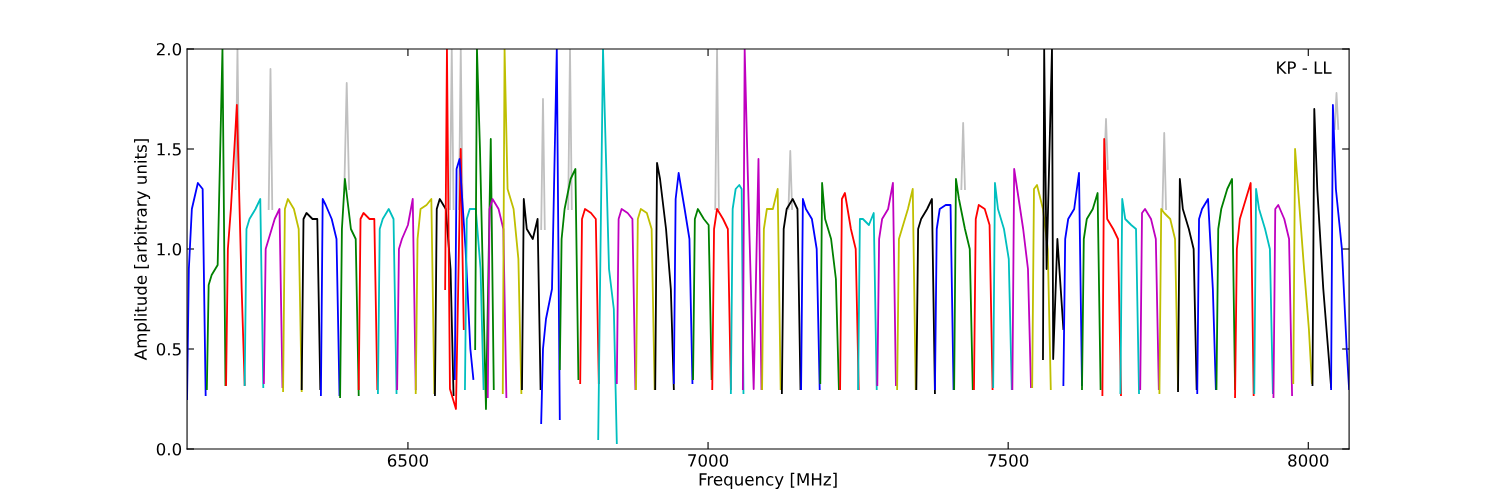  What do you see at coordinates (142, 250) in the screenshot?
I see `y-axis-title: Amplitude [arbitrary units]` at bounding box center [142, 250].